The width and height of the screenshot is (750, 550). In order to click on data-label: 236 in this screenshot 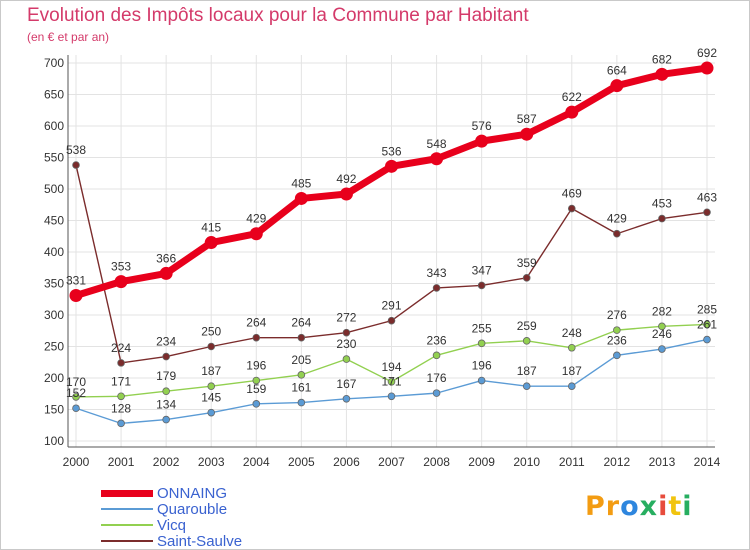, I will do `click(437, 340)`.